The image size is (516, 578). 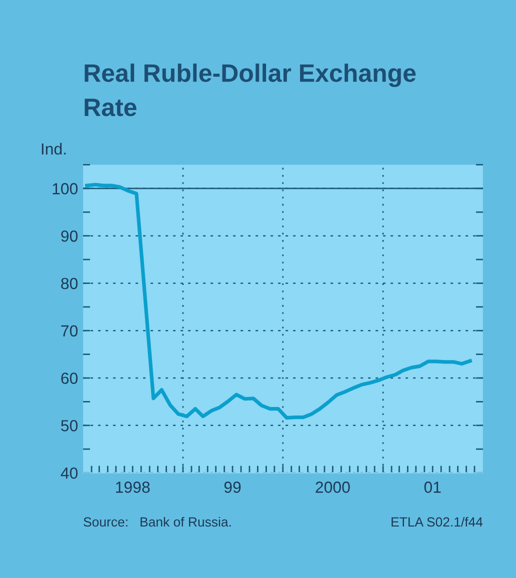 I want to click on y-tick-label: 60, so click(x=69, y=378).